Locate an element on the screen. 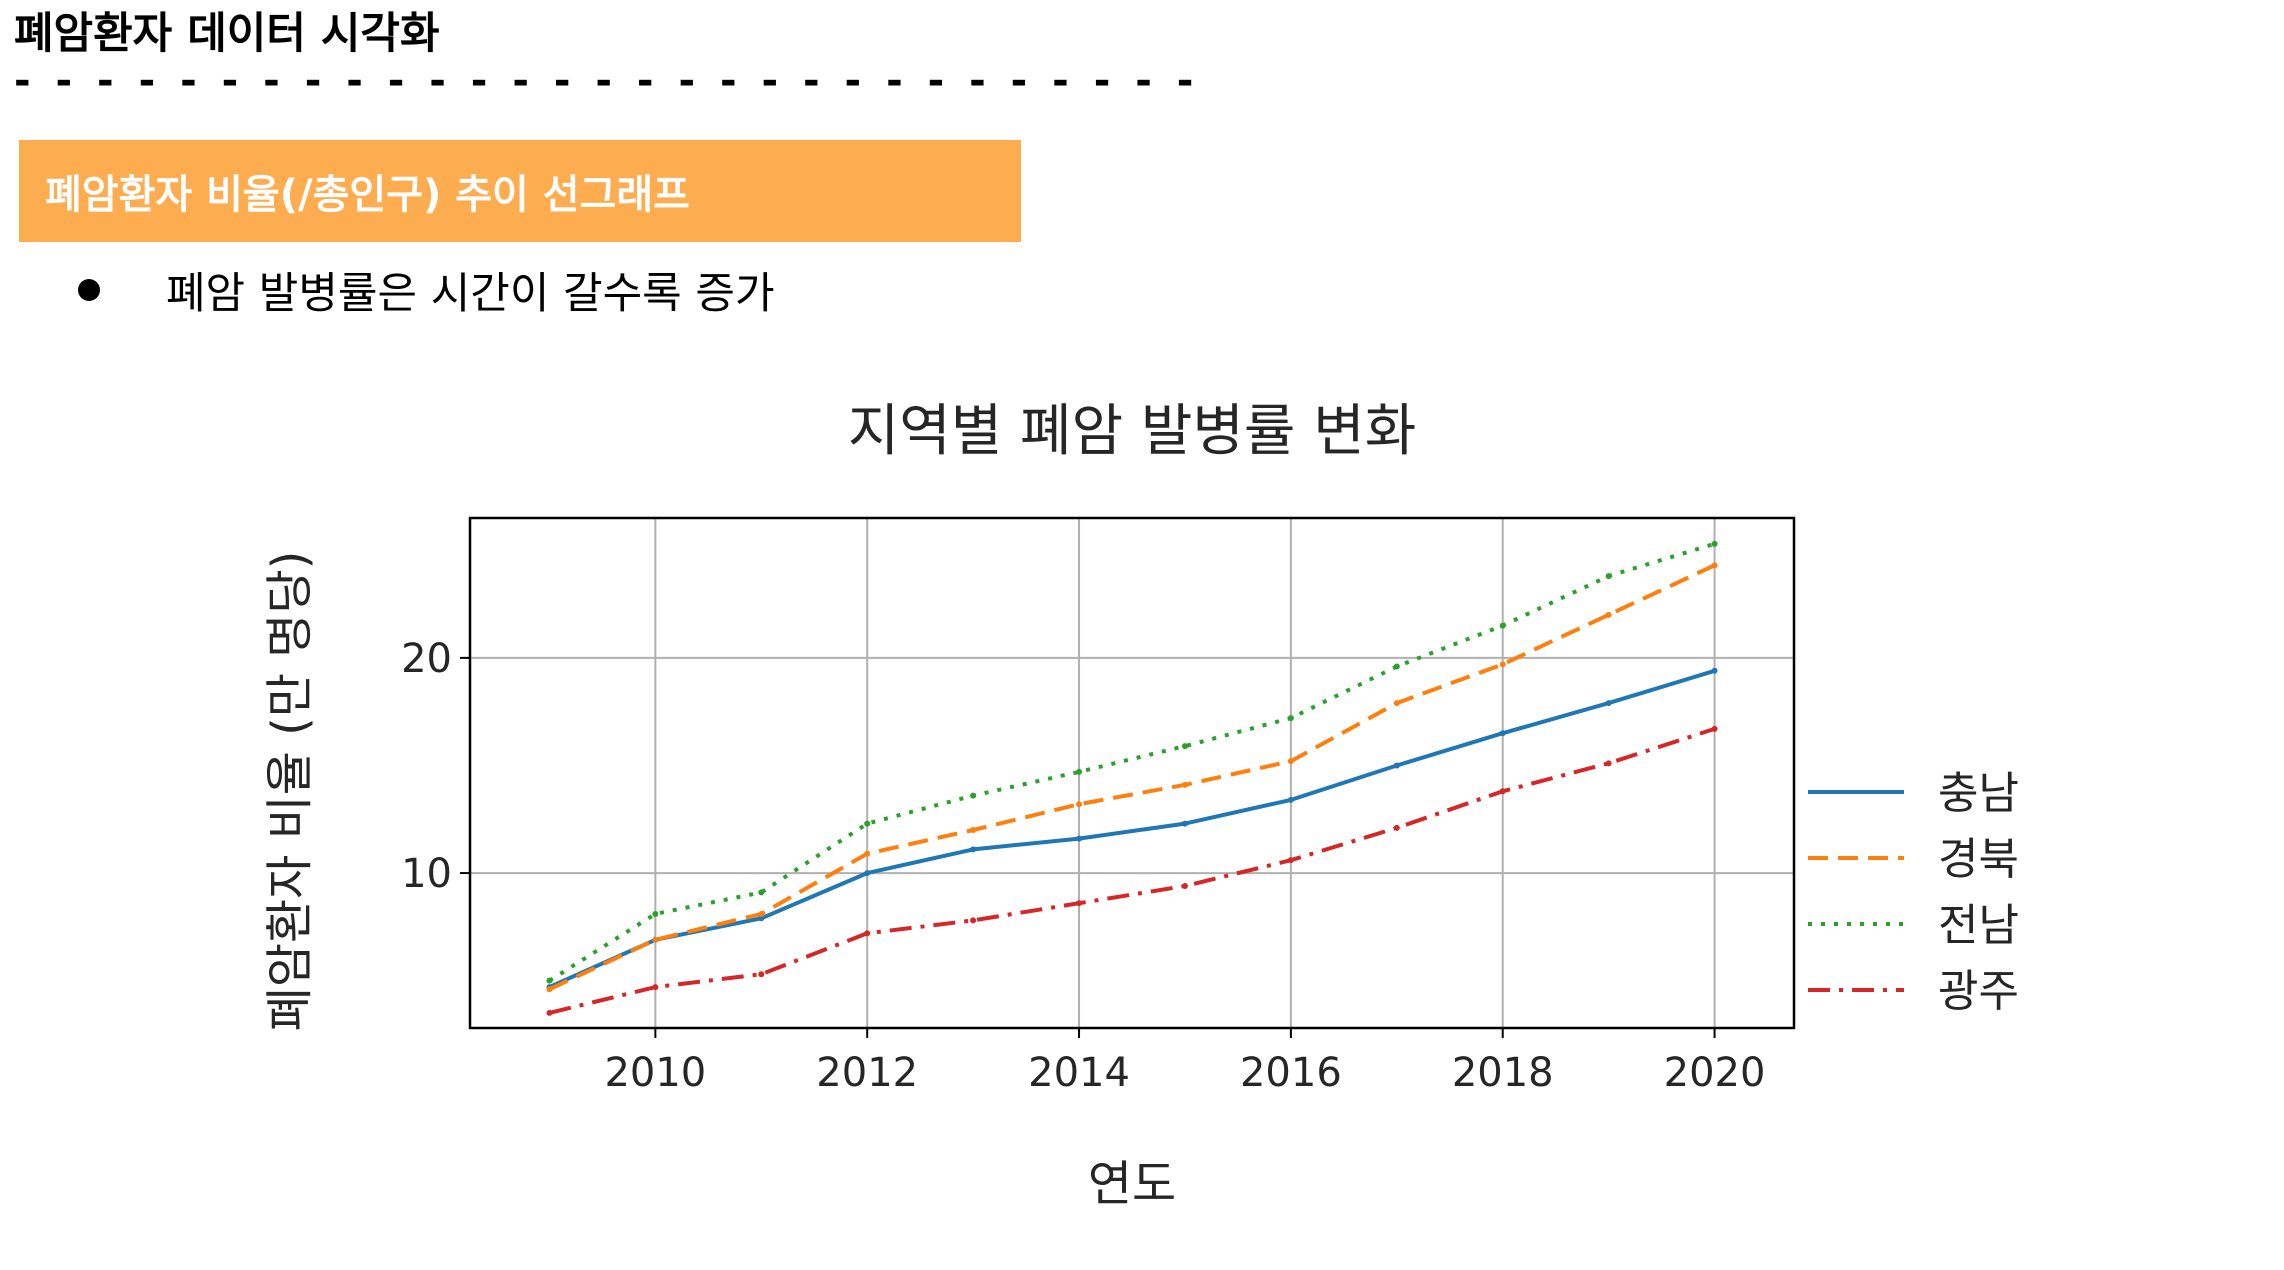 This screenshot has height=1270, width=2284. legend-label: 광주 is located at coordinates (1978, 991).